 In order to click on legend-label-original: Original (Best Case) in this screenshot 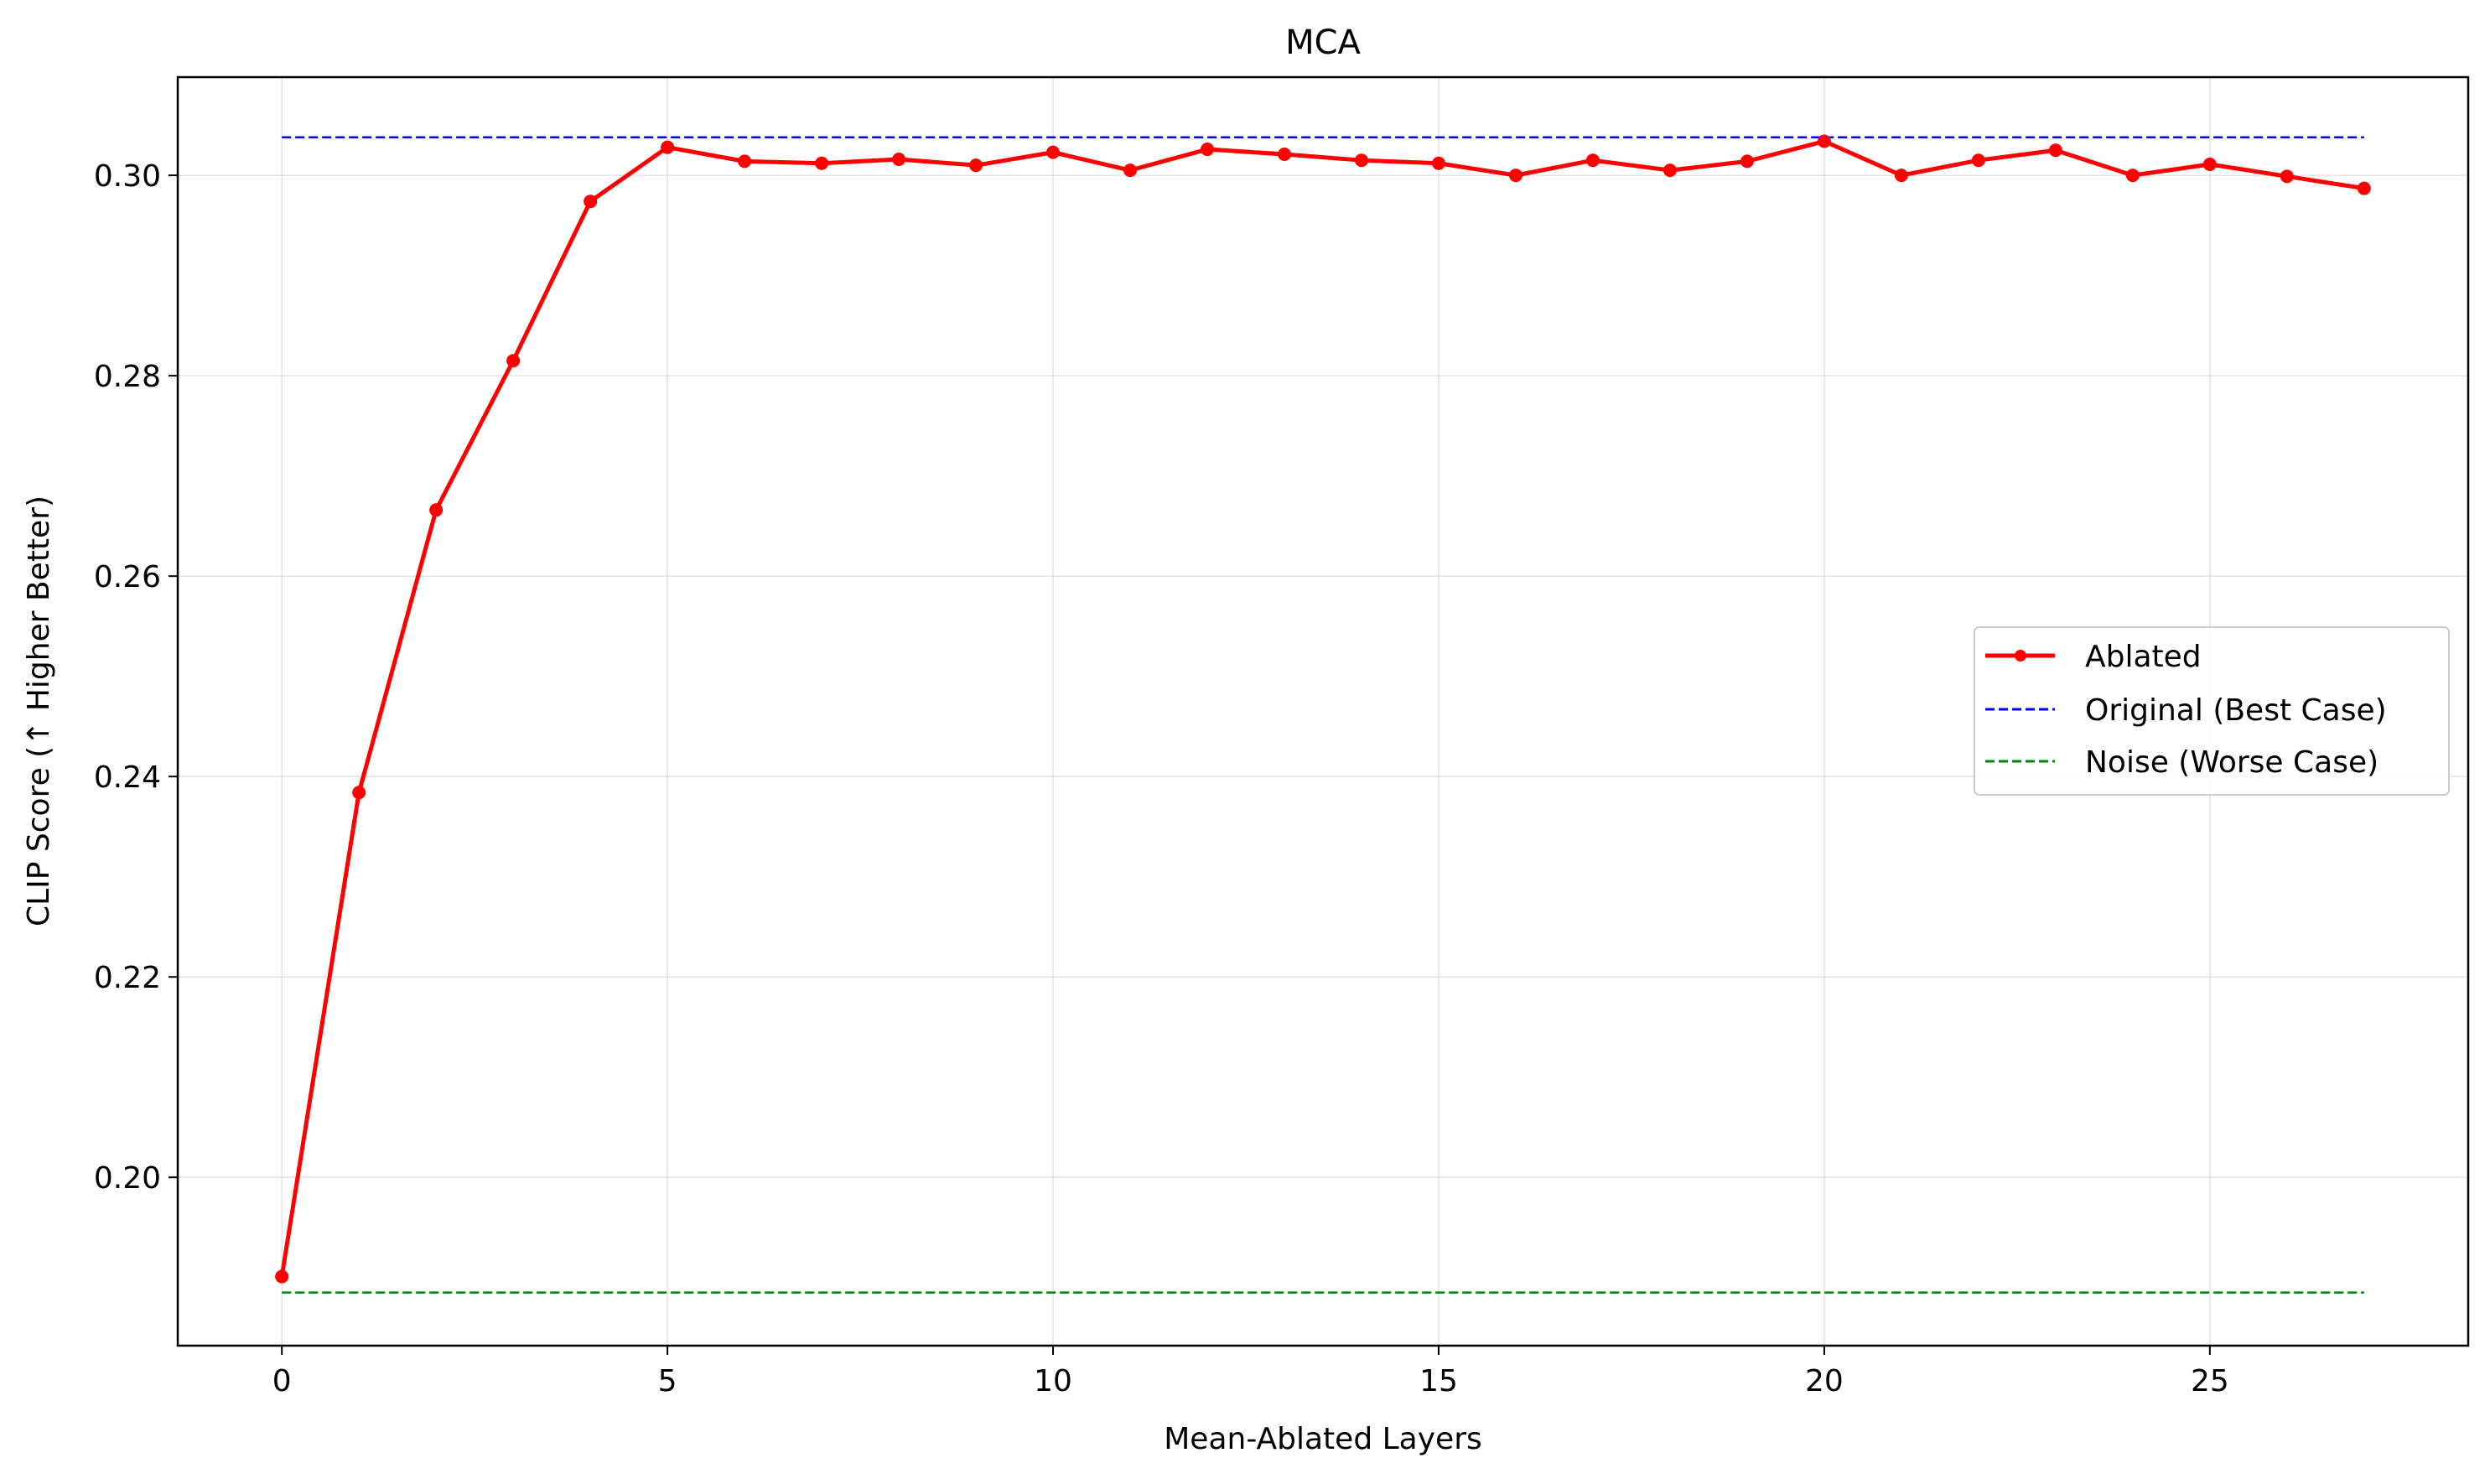, I will do `click(2236, 710)`.